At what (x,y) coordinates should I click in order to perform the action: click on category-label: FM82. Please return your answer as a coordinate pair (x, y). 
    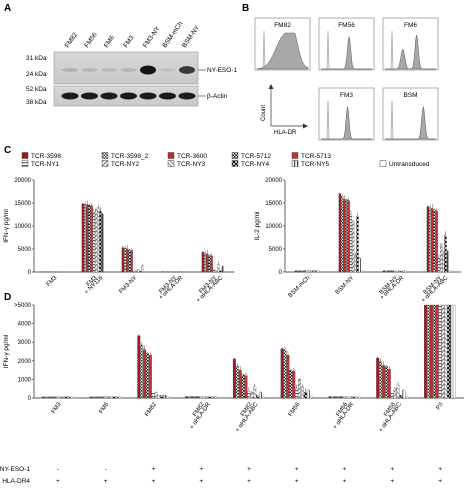
    Looking at the image, I should click on (151, 409).